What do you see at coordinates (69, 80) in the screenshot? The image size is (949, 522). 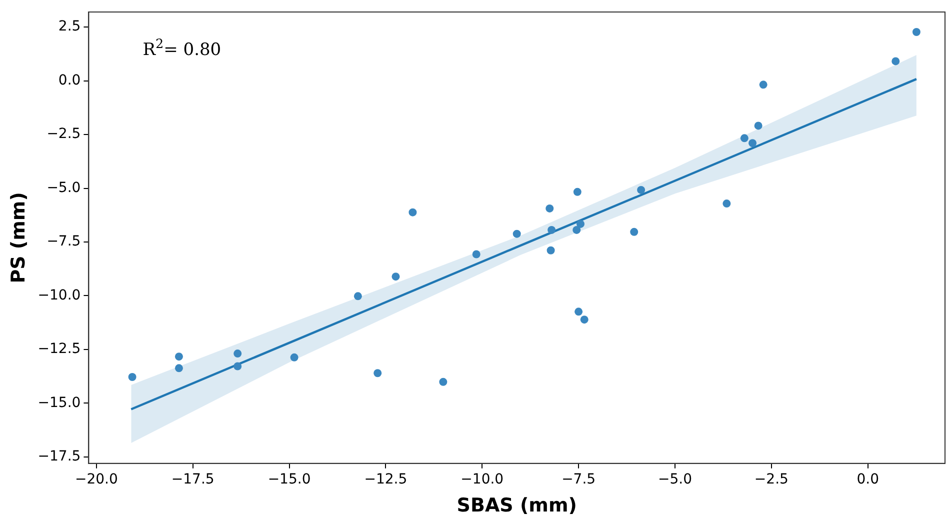 I see `y-tick-label: 0.0` at bounding box center [69, 80].